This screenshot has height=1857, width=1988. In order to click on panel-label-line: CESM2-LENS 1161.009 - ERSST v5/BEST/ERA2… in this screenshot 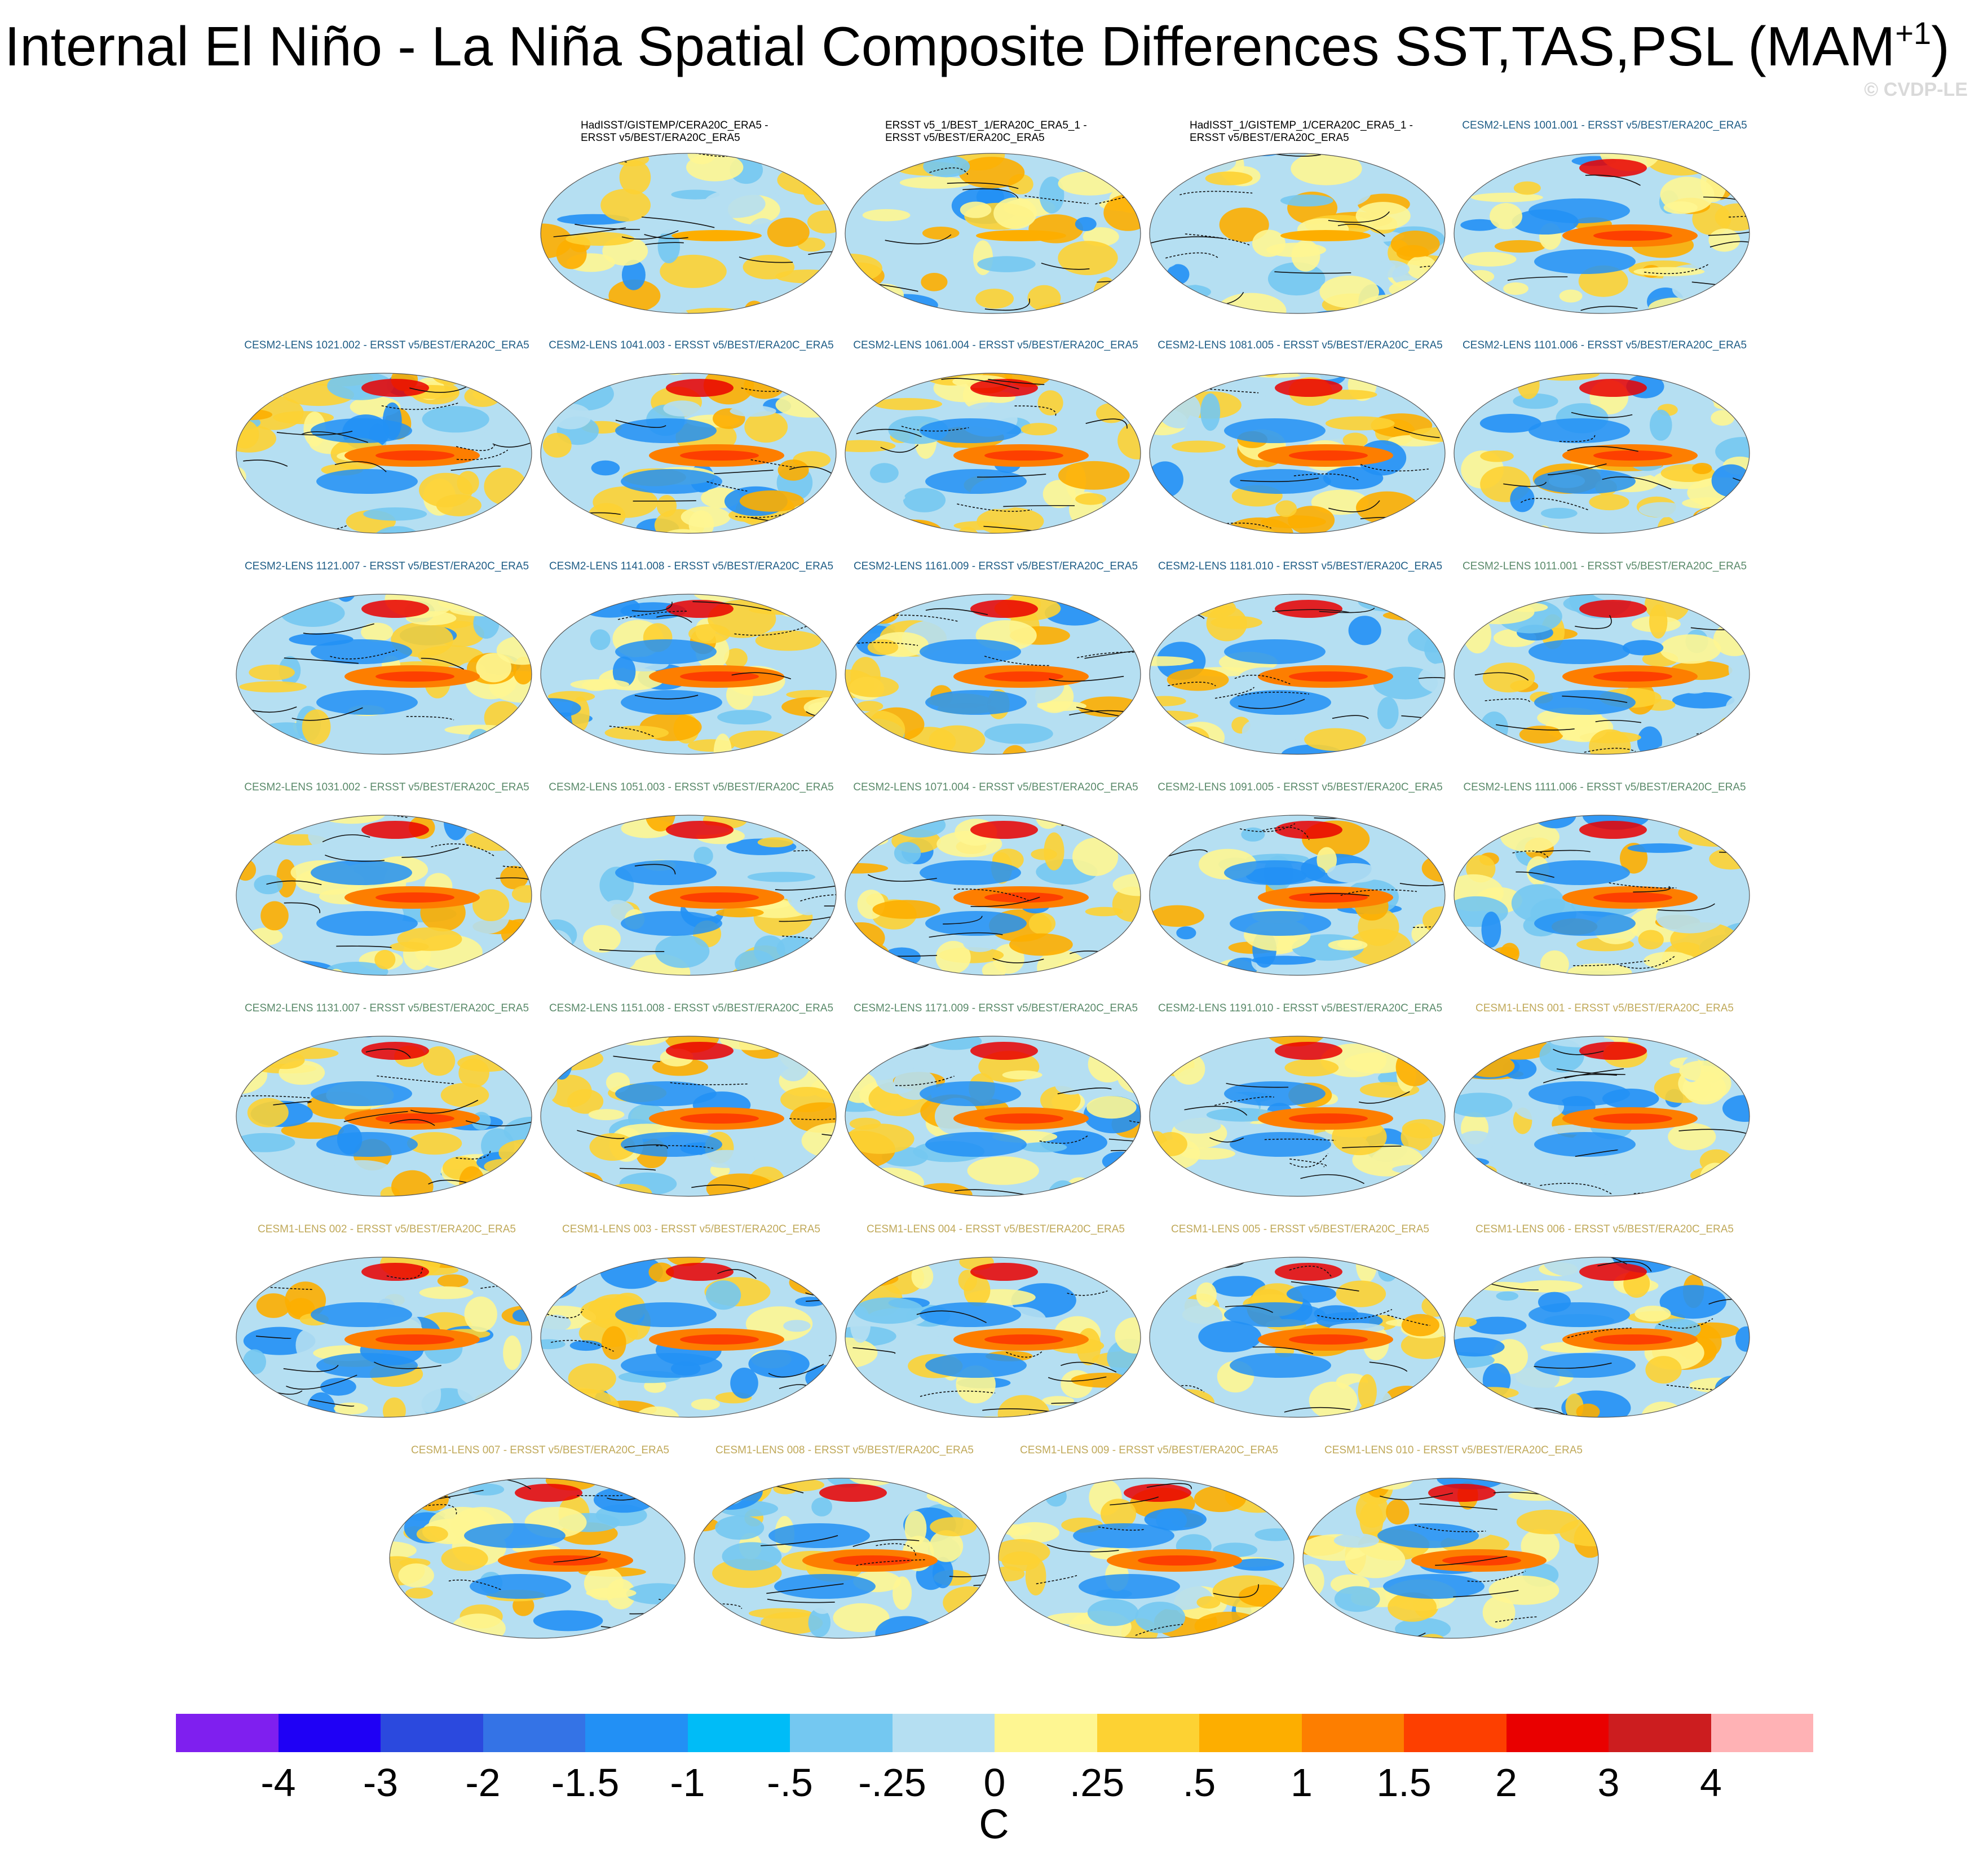, I will do `click(995, 566)`.